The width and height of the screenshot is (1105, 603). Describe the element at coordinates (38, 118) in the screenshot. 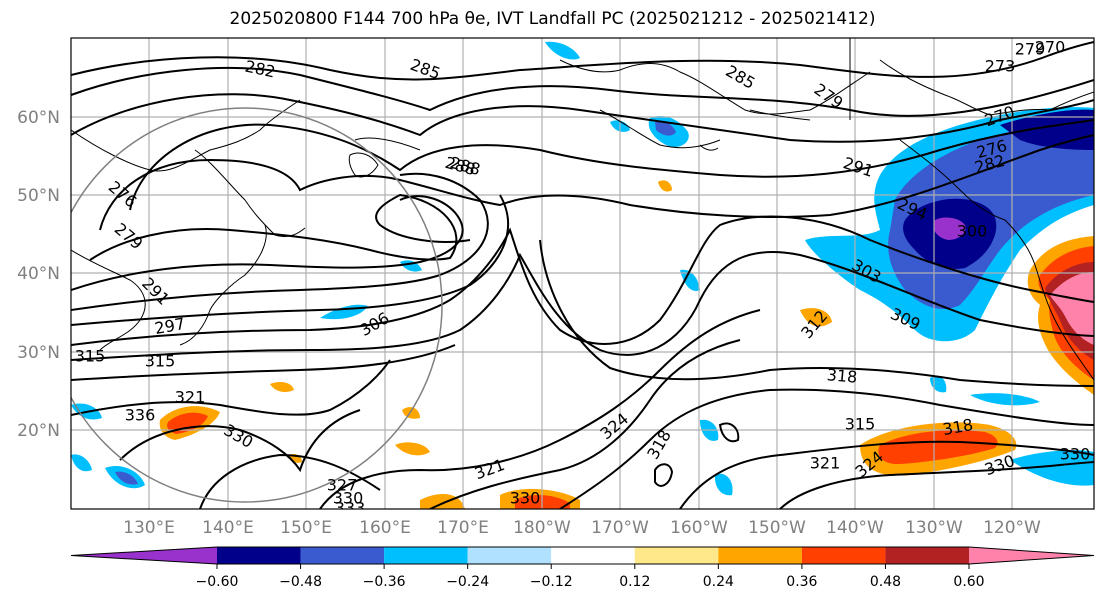

I see `lat-label: 60°N` at that location.